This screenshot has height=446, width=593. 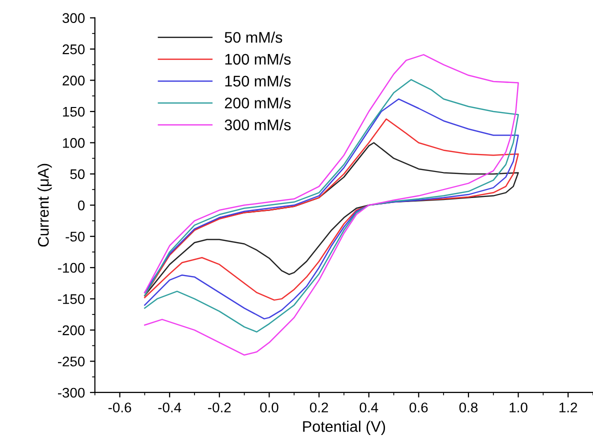 I want to click on legend-label: 100 mM/s, so click(x=258, y=59).